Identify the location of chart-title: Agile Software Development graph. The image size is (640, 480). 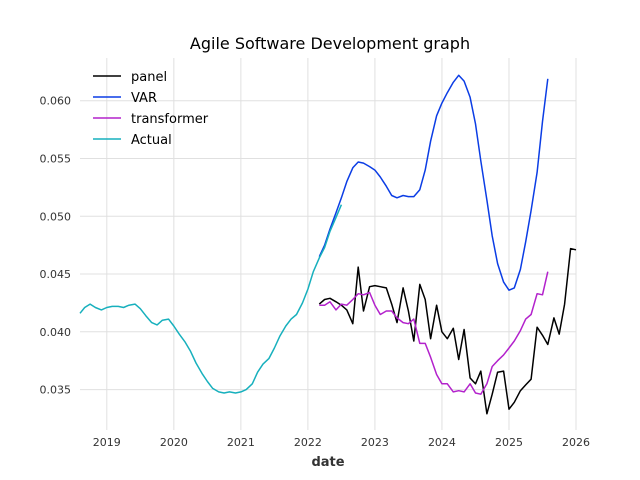
(330, 43).